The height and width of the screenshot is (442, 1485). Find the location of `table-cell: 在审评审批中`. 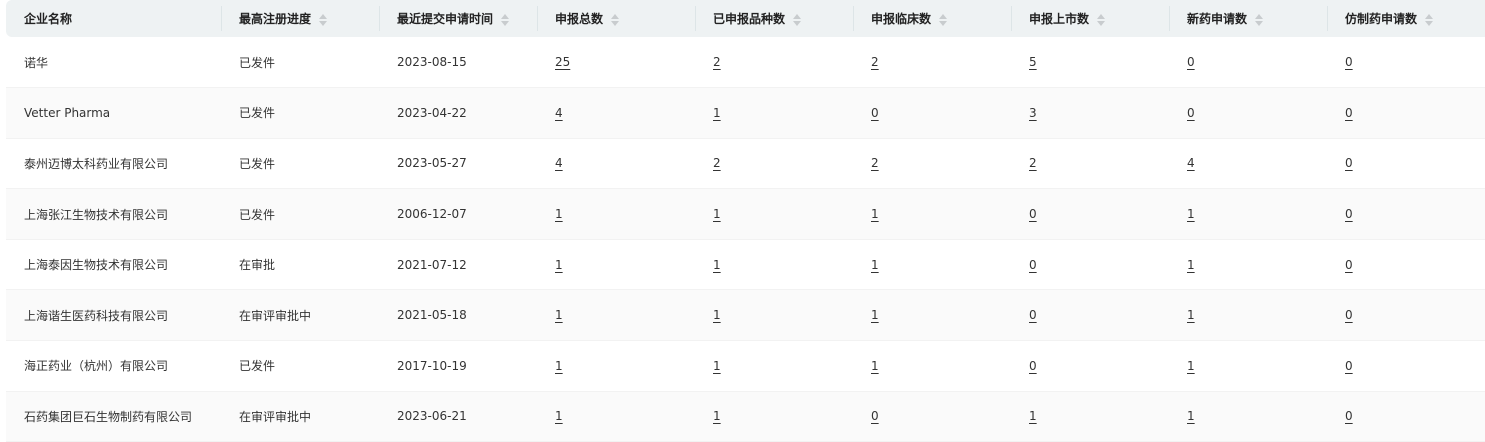

table-cell: 在审评审批中 is located at coordinates (300, 315).